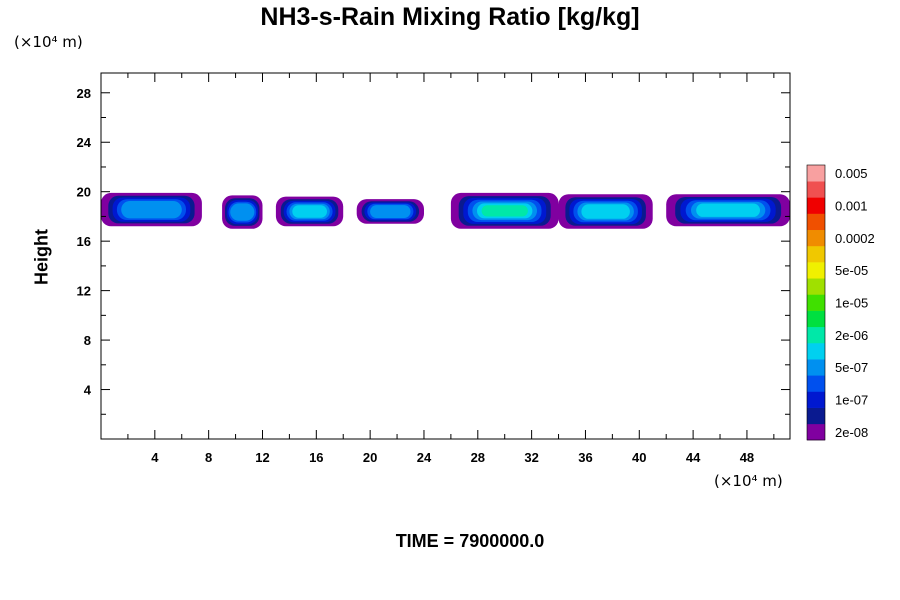 This screenshot has height=600, width=900. I want to click on colorbar-frame, so click(816, 302).